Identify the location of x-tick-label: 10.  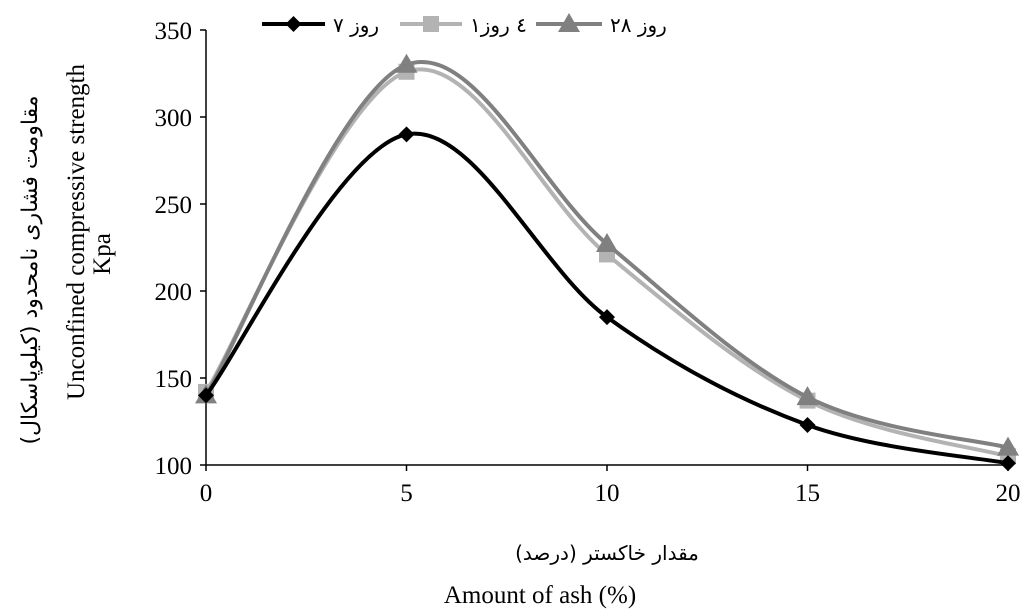
(607, 493).